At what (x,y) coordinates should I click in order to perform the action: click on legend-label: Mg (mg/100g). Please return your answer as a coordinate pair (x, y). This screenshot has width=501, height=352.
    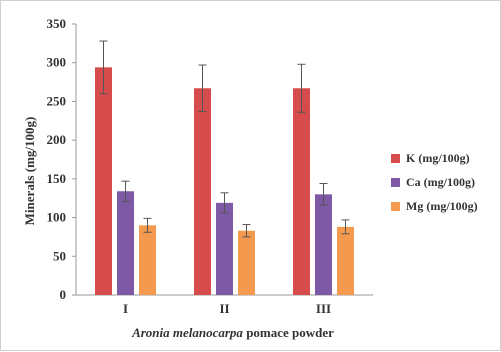
    Looking at the image, I should click on (442, 206).